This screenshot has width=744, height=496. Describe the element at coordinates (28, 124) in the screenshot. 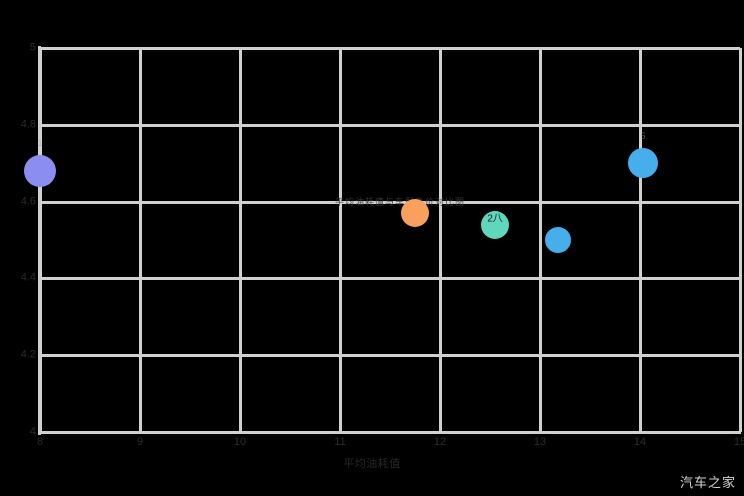

I see `y-axis-tick-label: 4.8` at that location.